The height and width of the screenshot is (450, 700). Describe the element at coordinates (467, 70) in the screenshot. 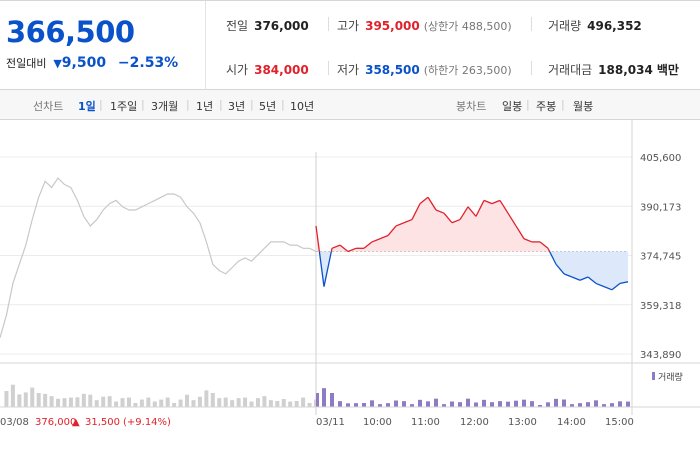

I see `lower-limit: (하한가 263,500)` at that location.